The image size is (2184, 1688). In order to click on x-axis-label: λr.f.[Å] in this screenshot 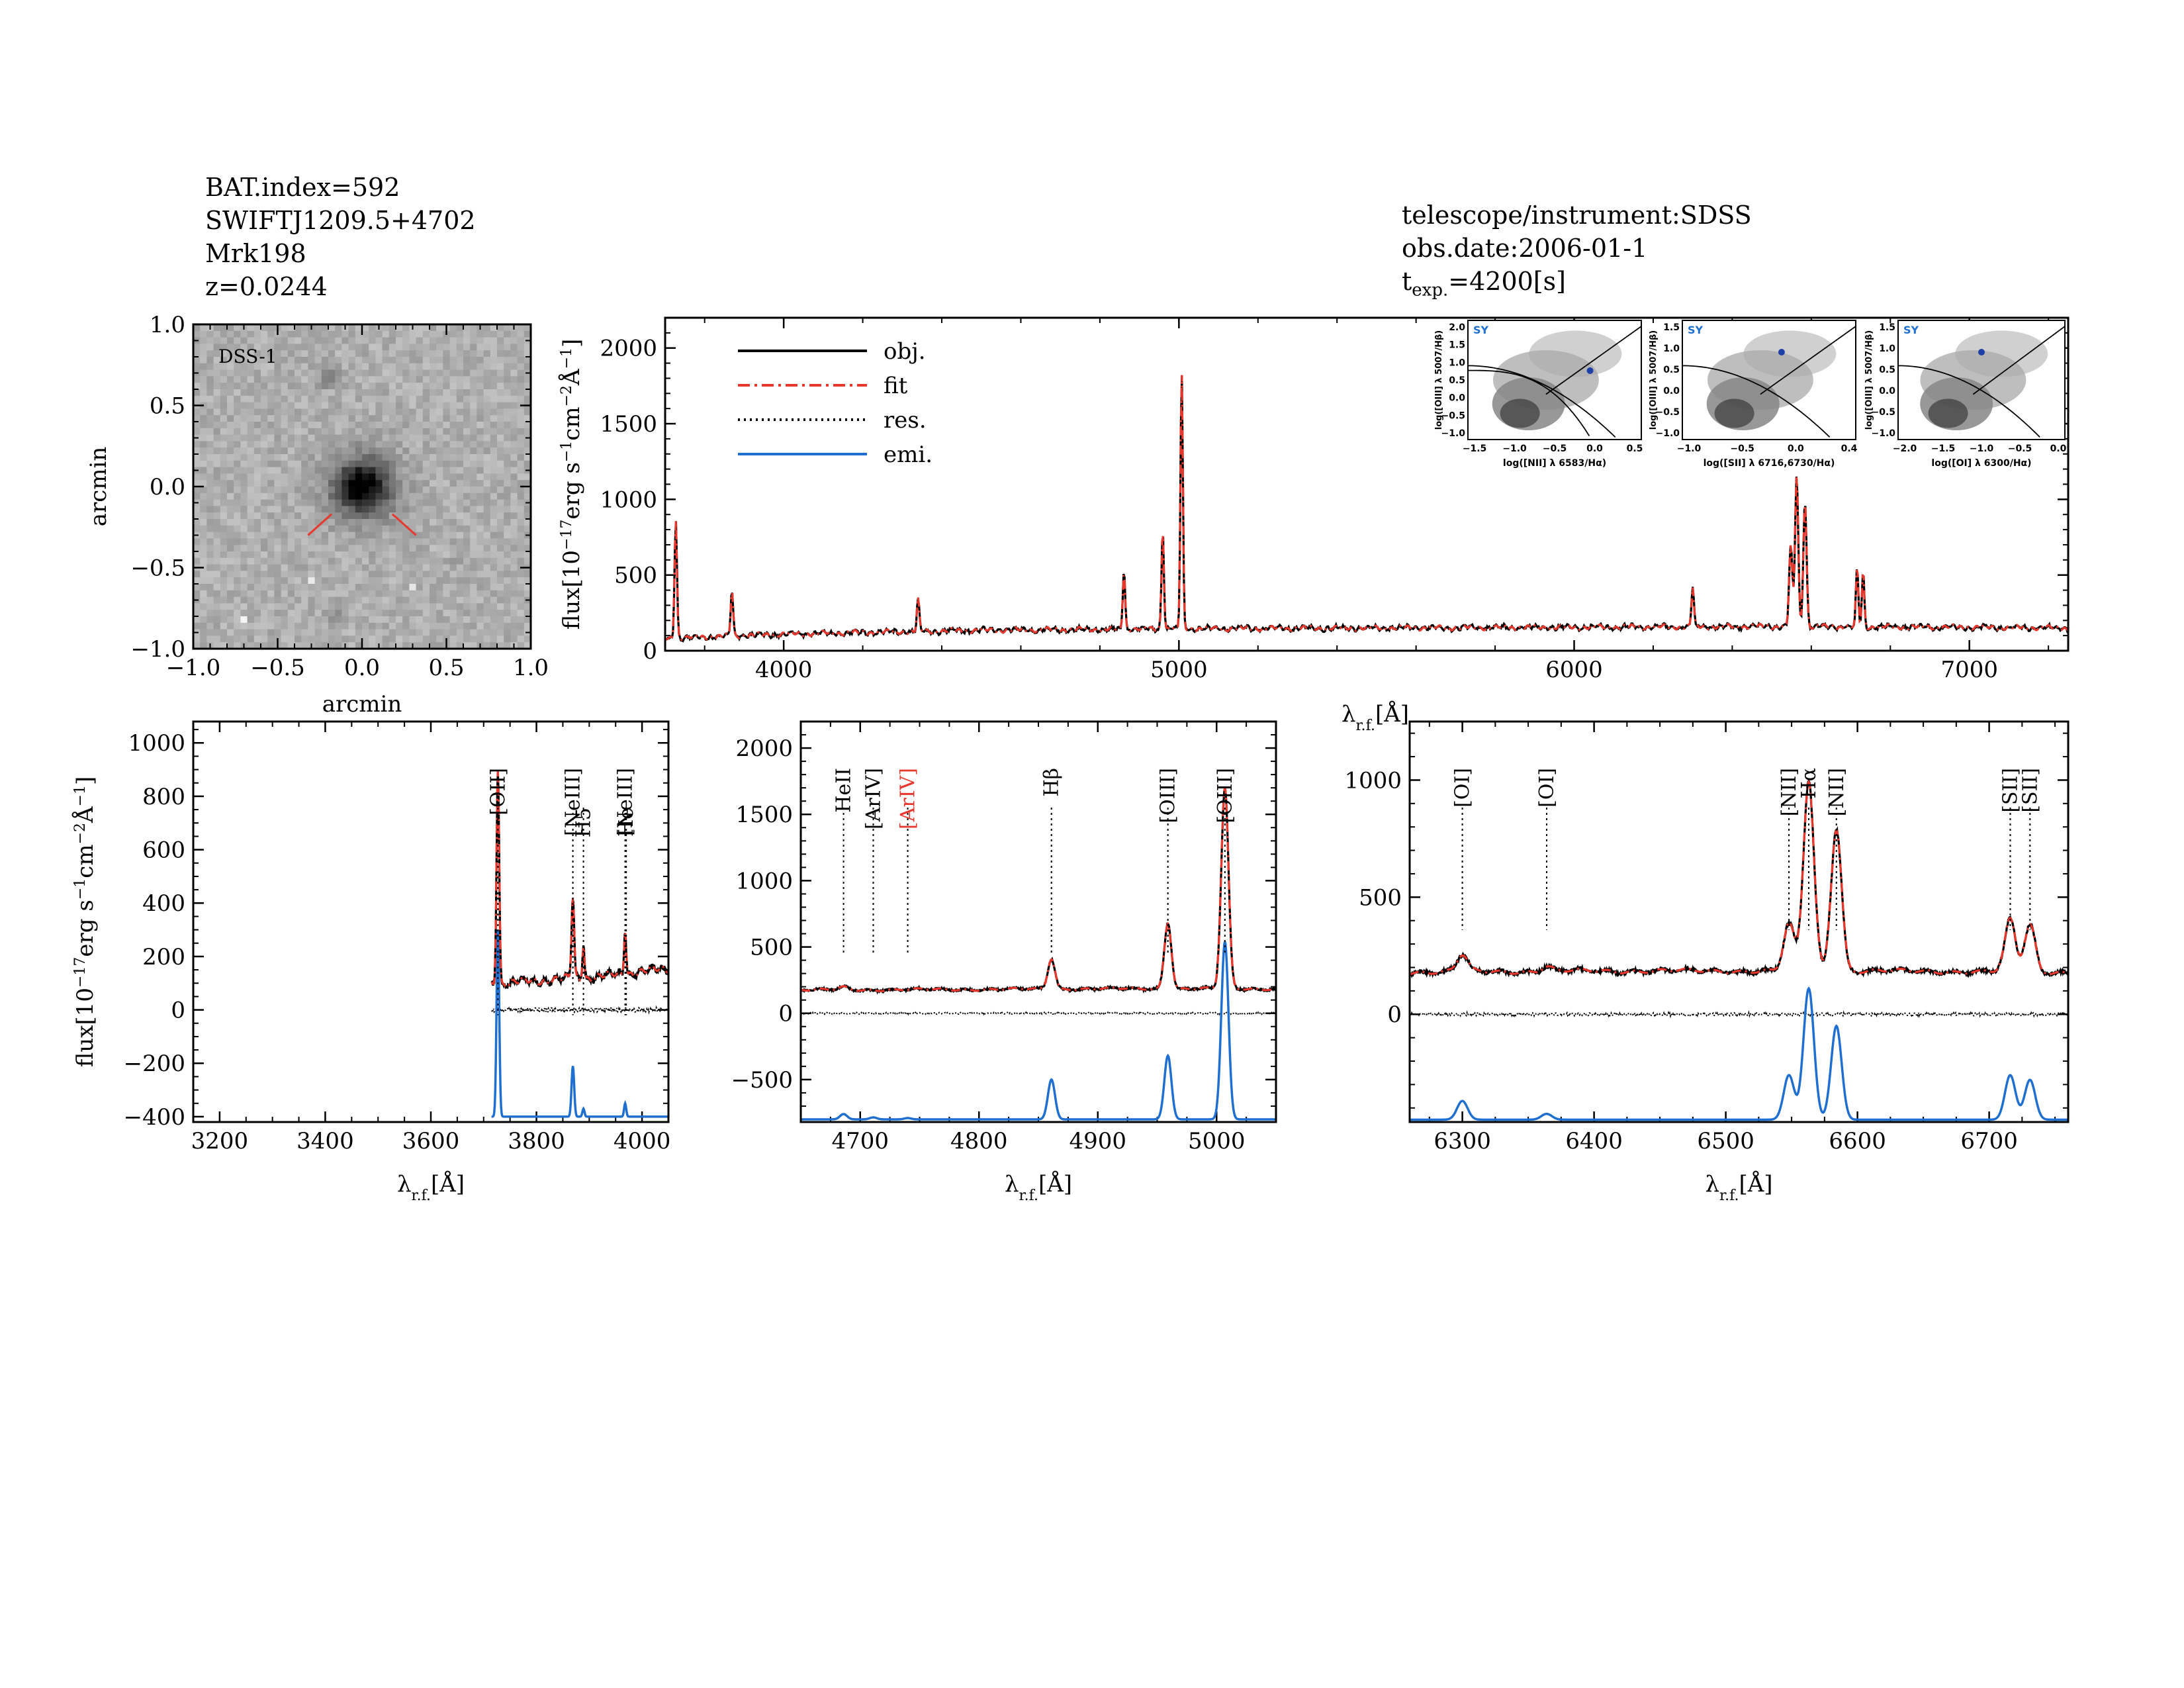, I will do `click(1038, 1187)`.